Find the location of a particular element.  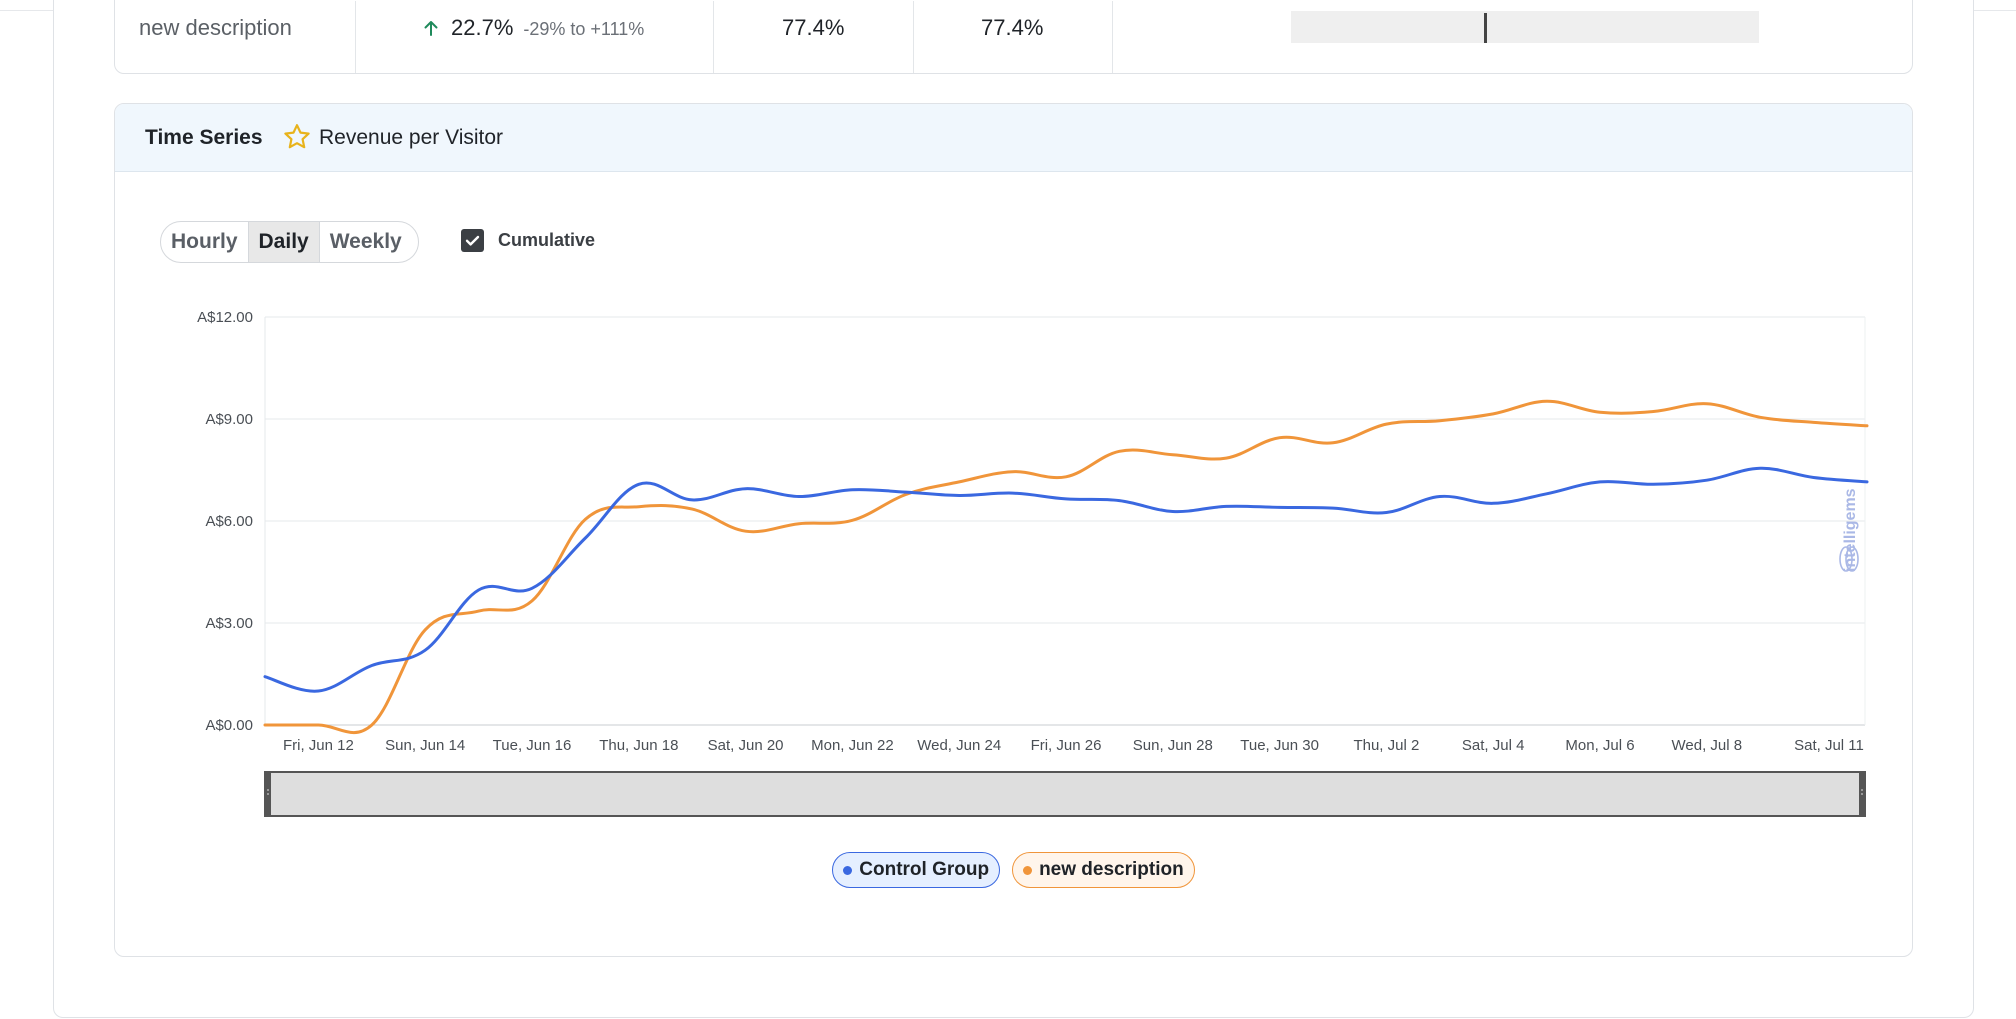

cumulative-checkbox: Cumulative is located at coordinates (528, 240).